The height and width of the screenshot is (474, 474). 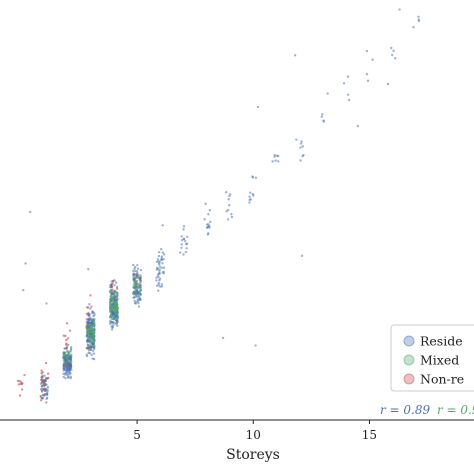 I want to click on legend-marker-mixed, so click(x=409, y=360).